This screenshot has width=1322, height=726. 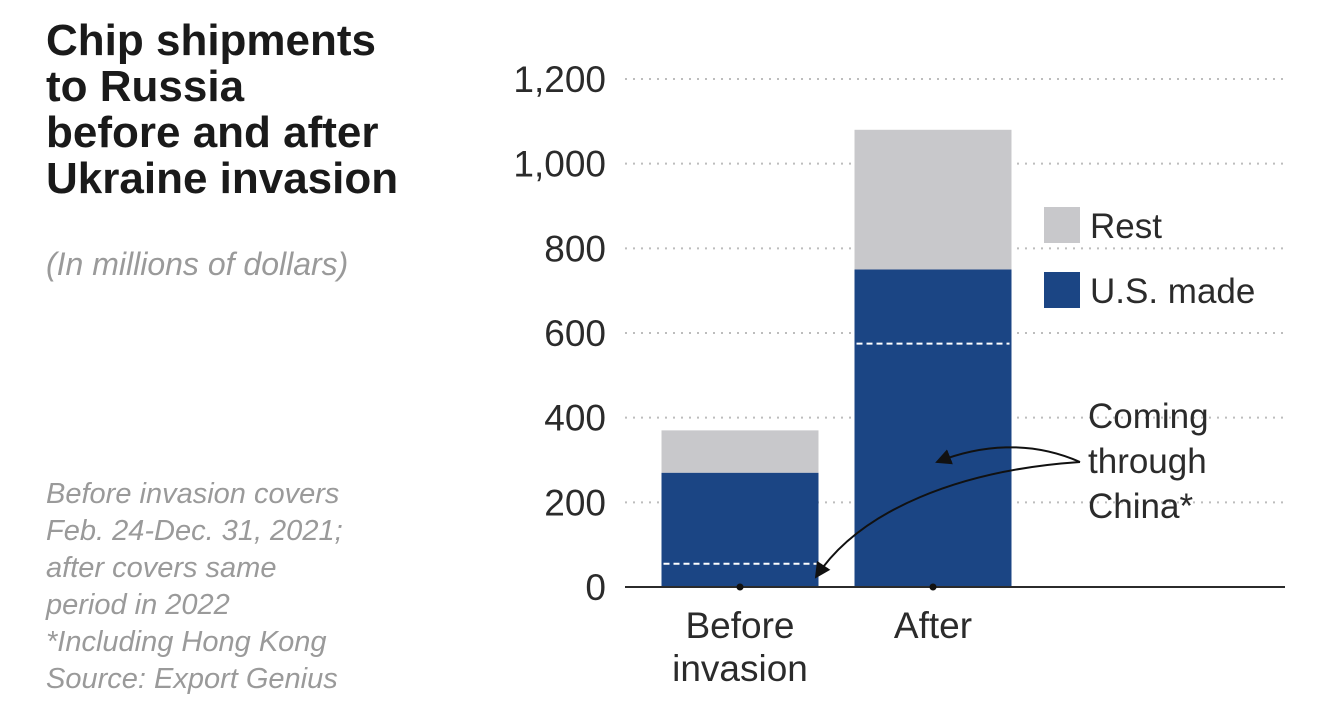 What do you see at coordinates (194, 531) in the screenshot?
I see `note-line: Feb. 24-Dec. 31, 2021;` at bounding box center [194, 531].